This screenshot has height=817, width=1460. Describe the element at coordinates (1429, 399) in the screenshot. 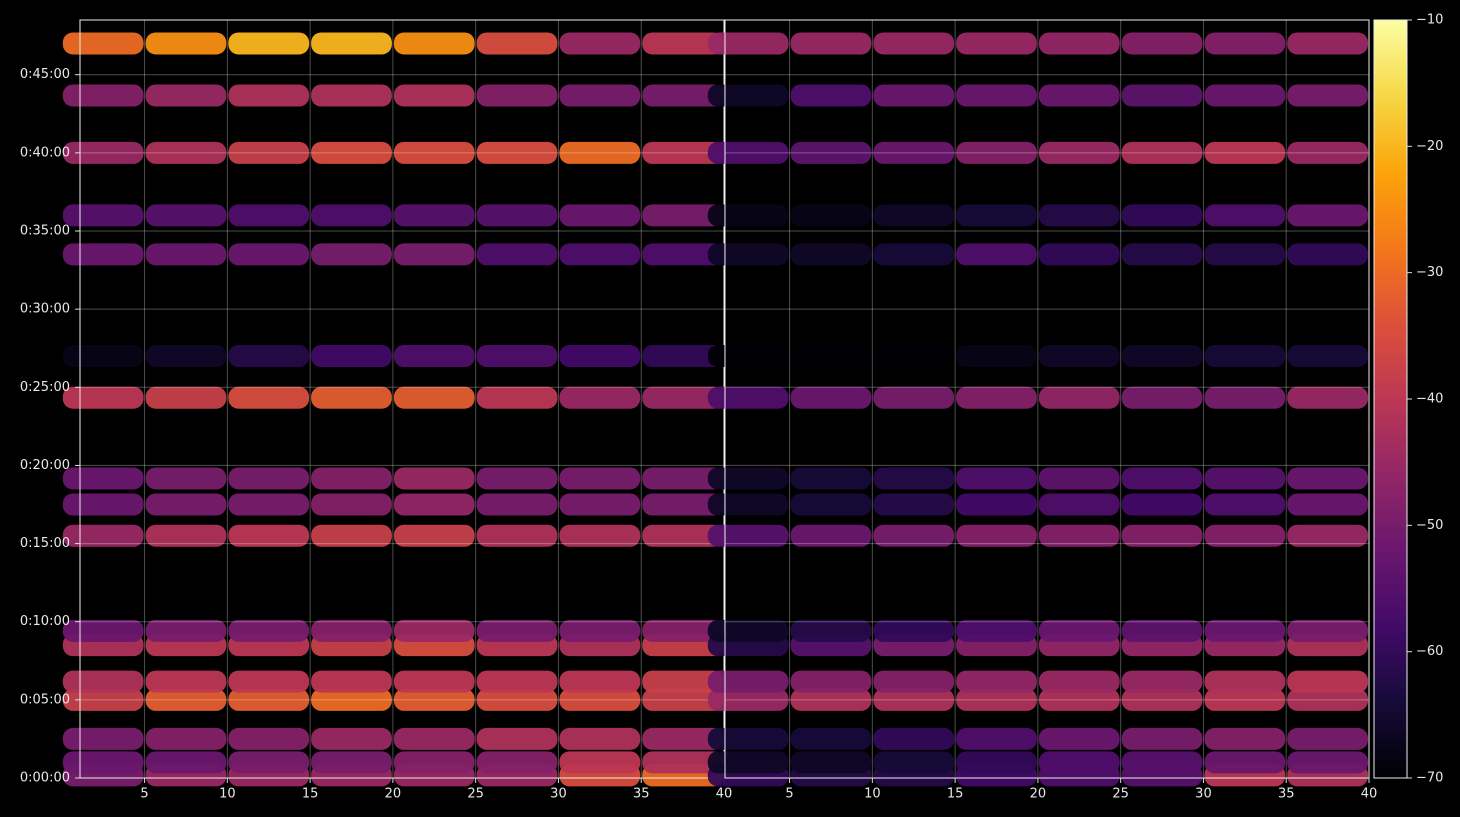

I see `colorbar-tick-label: −40` at that location.